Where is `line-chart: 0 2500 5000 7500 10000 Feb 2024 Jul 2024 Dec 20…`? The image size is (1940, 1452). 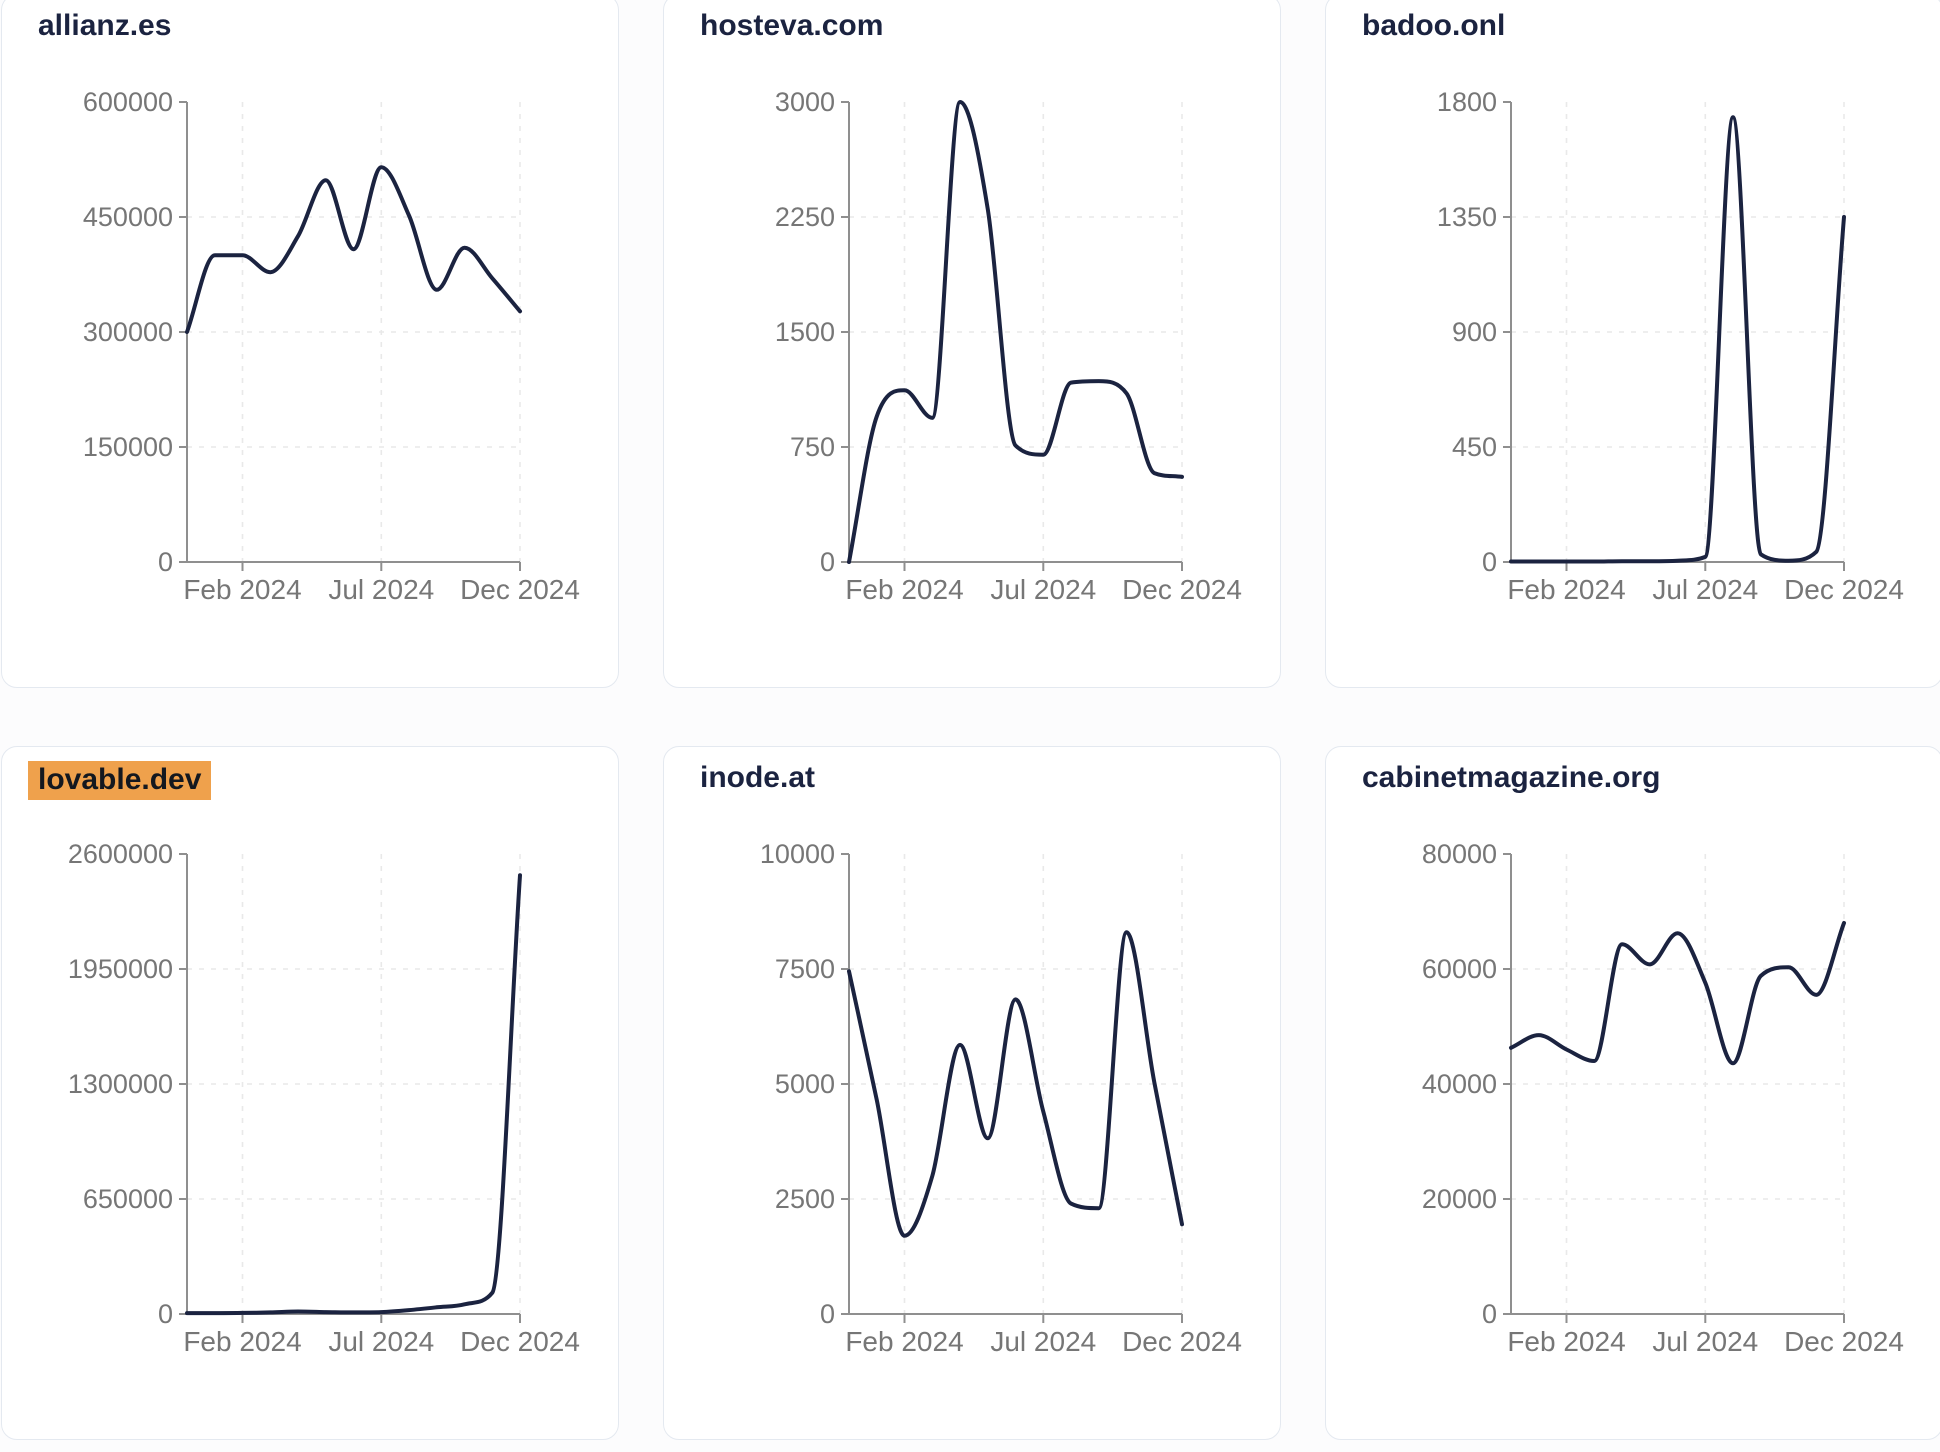
line-chart: 0 2500 5000 7500 10000 Feb 2024 Jul 2024 Dec 20… is located at coordinates (1001, 1098).